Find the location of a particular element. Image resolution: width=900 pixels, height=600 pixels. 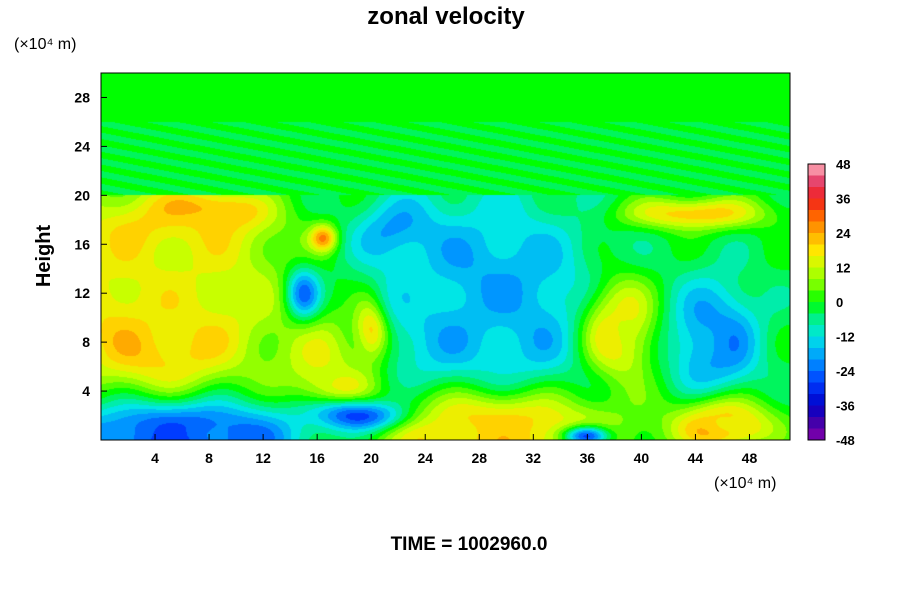

colorbar is located at coordinates (816, 302).